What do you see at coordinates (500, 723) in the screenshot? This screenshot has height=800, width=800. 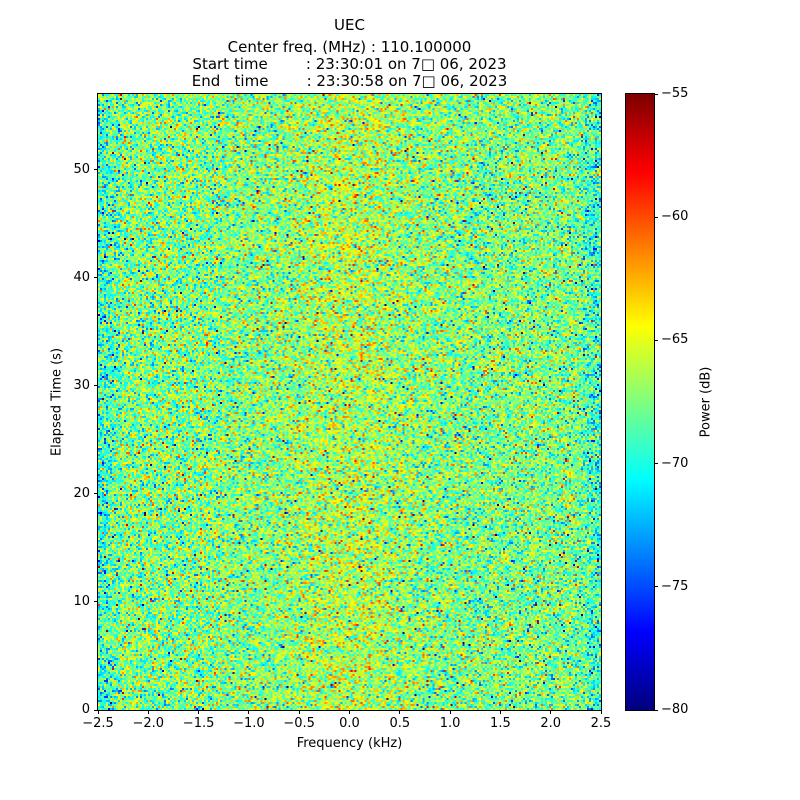 I see `x-tick-label: 1.5` at bounding box center [500, 723].